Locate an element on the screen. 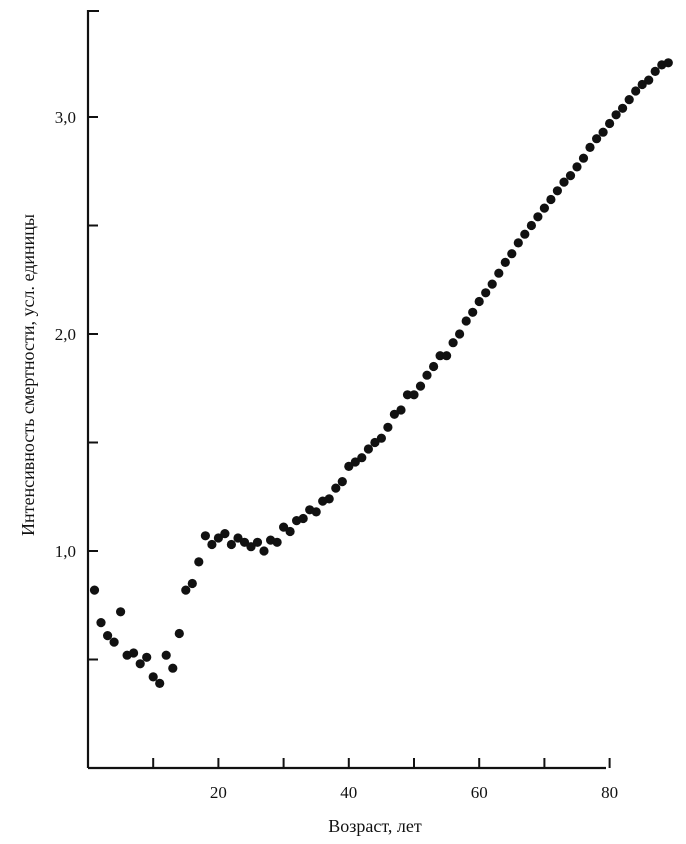  x-axis-label: Возраст, лет is located at coordinates (375, 826).